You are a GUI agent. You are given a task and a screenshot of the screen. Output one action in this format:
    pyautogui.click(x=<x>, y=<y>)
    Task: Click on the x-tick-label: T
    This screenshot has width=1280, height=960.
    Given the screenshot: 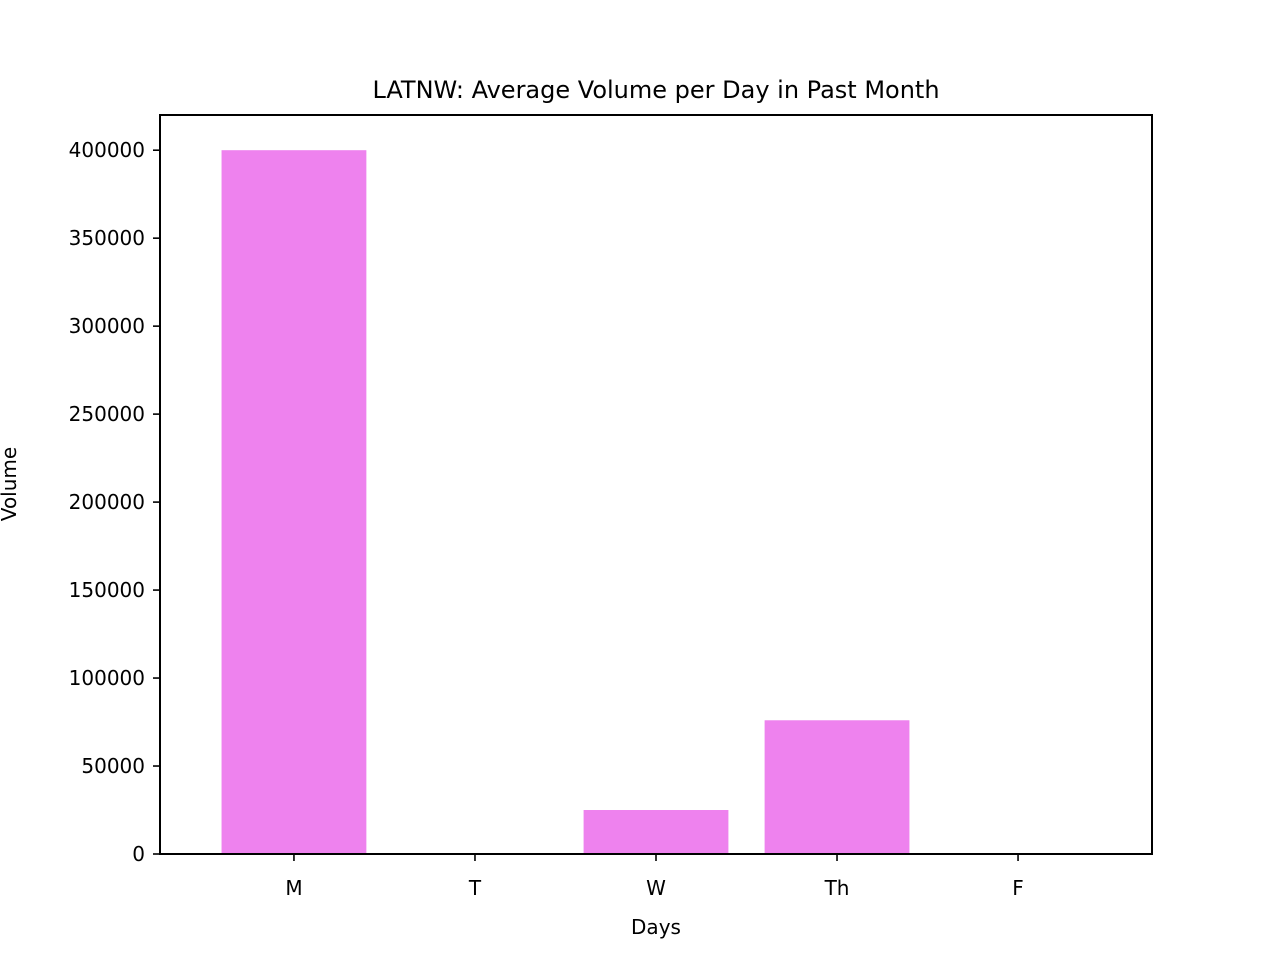 What is the action you would take?
    pyautogui.click(x=475, y=888)
    